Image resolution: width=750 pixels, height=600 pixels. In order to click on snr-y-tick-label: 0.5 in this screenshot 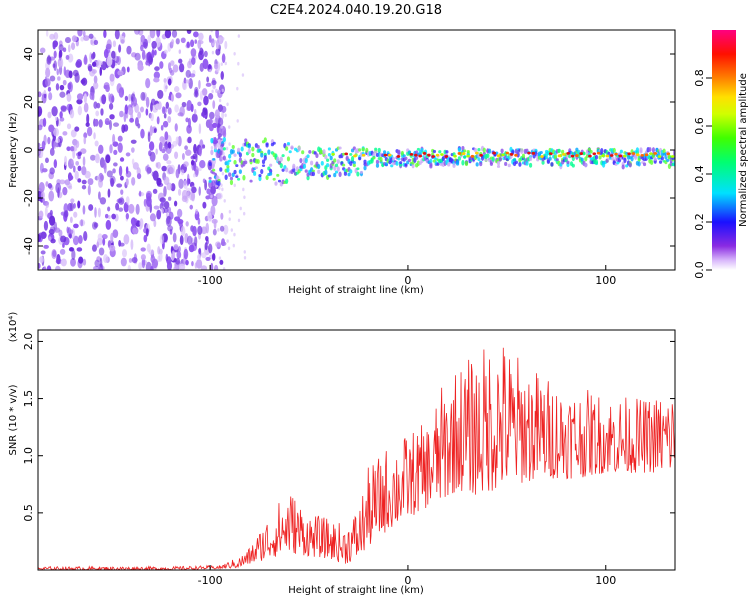, I will do `click(28, 513)`.